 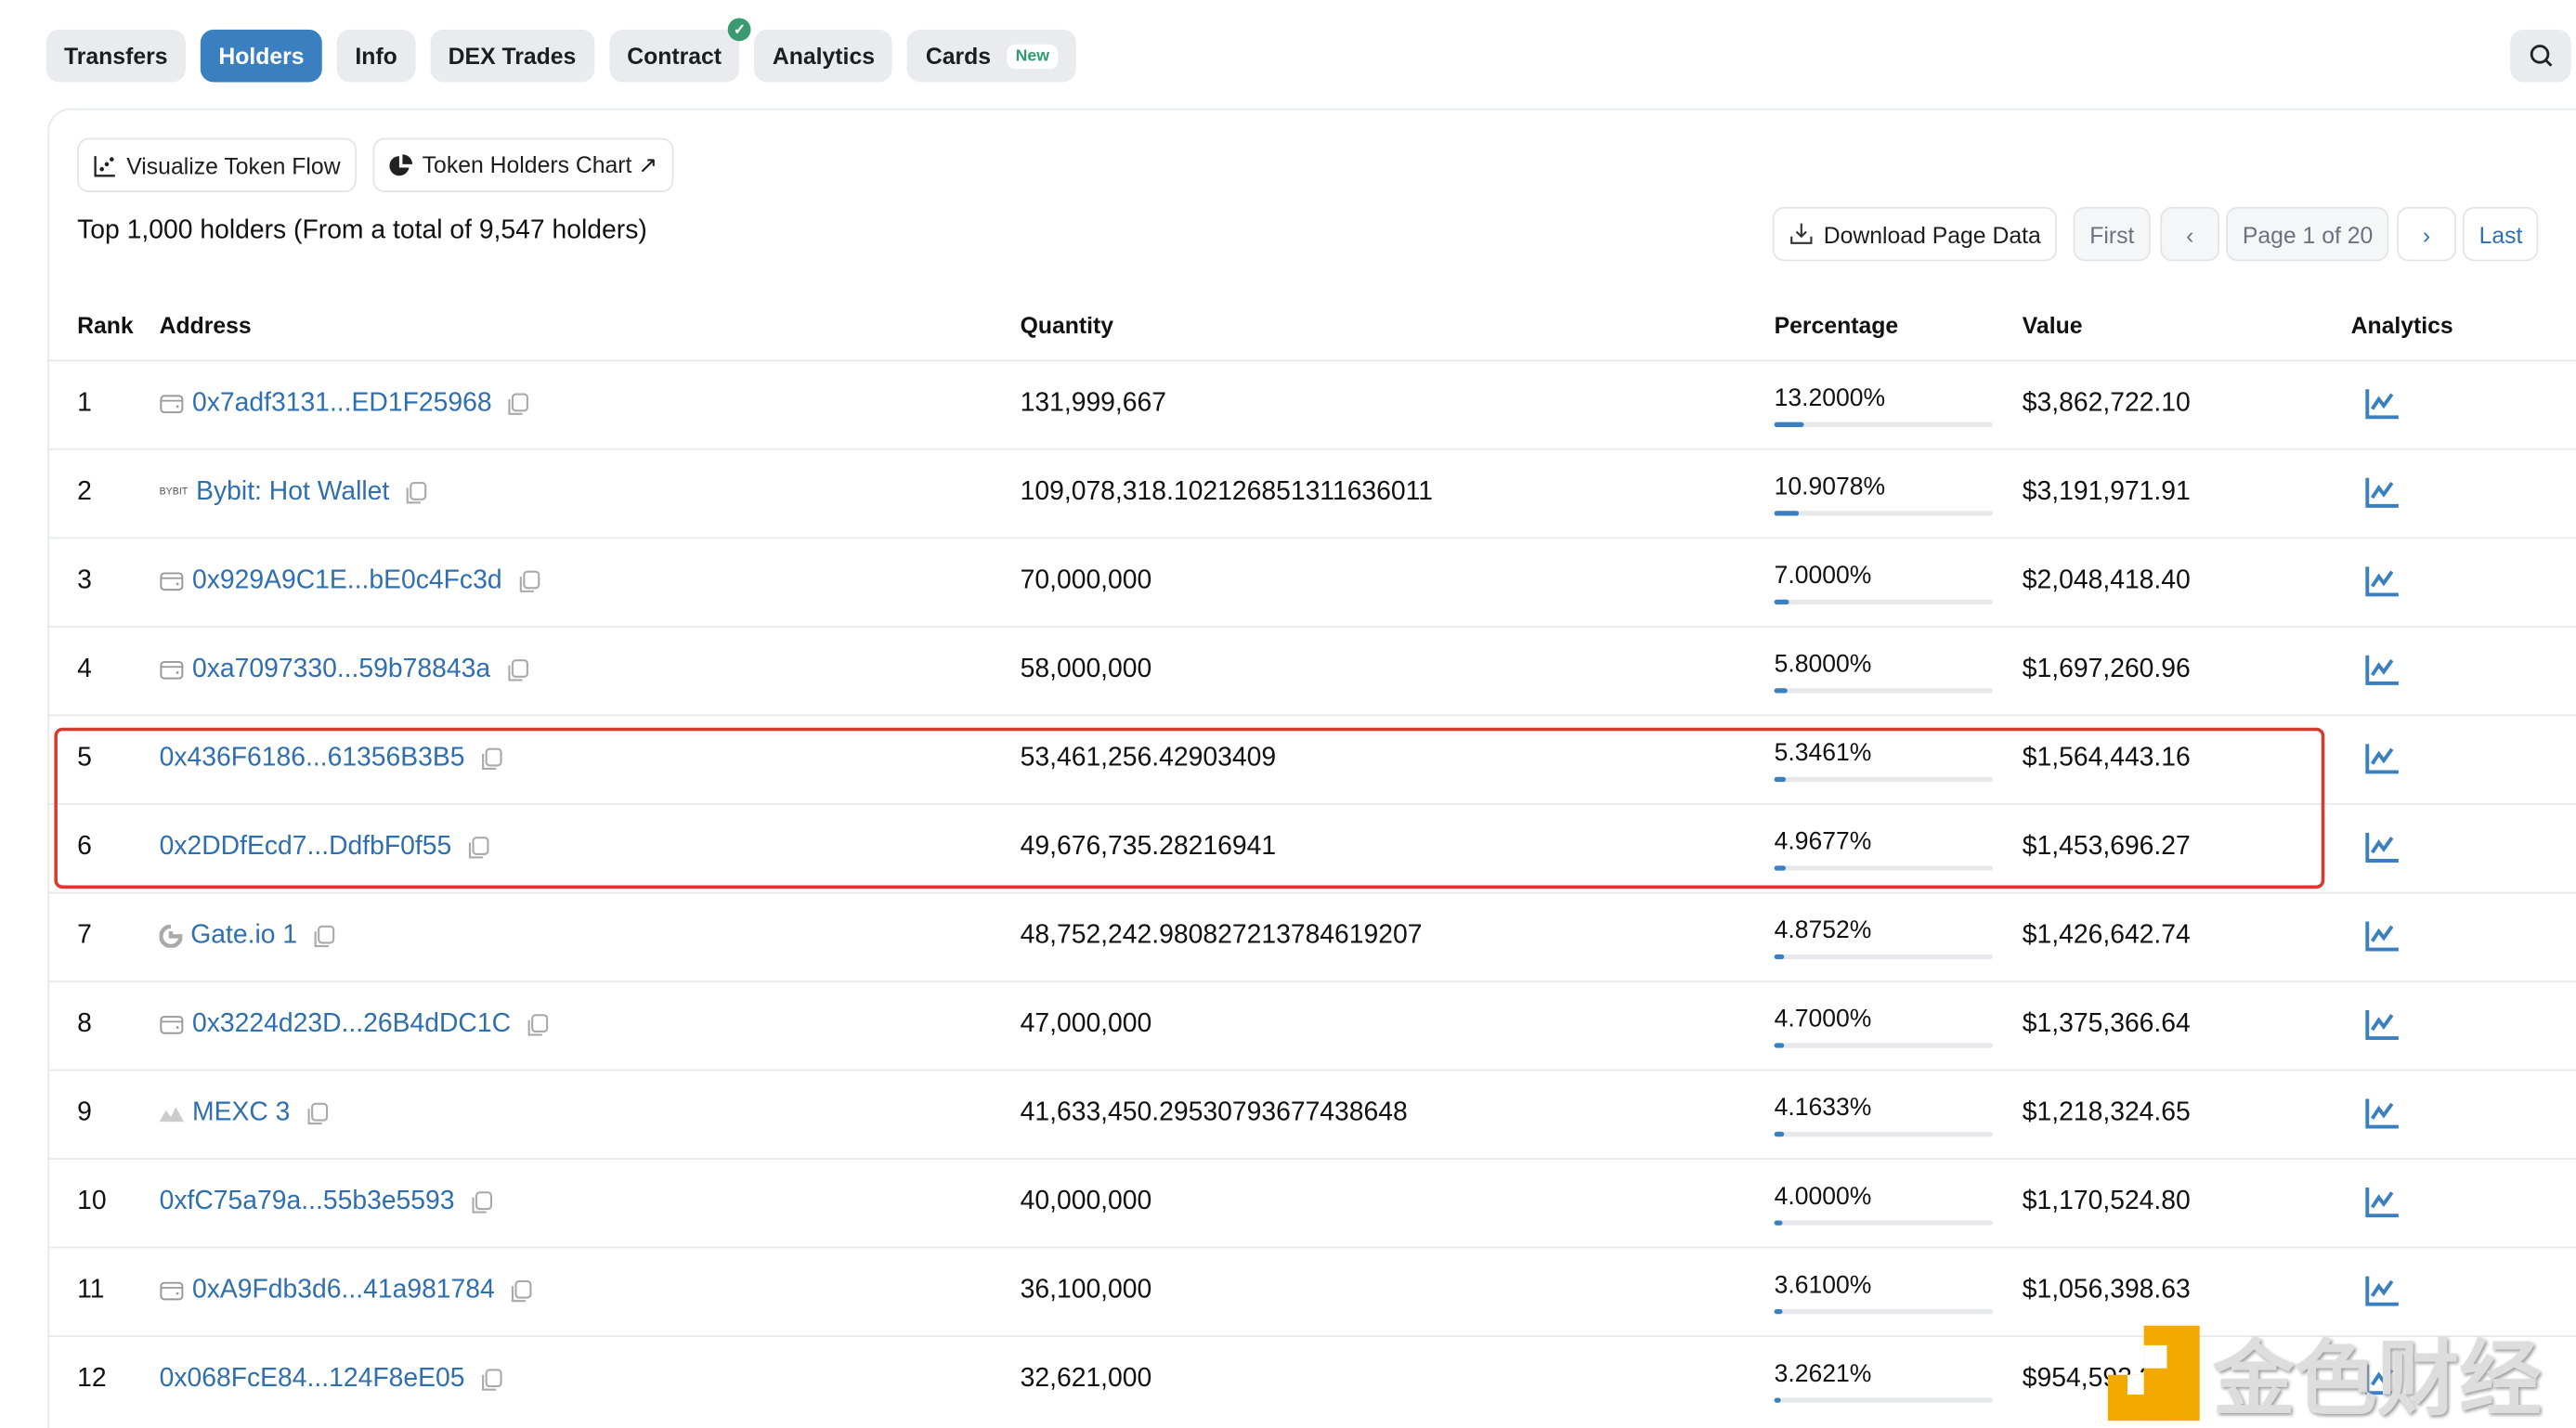 What do you see at coordinates (2501, 234) in the screenshot?
I see `last-page-button: Last` at bounding box center [2501, 234].